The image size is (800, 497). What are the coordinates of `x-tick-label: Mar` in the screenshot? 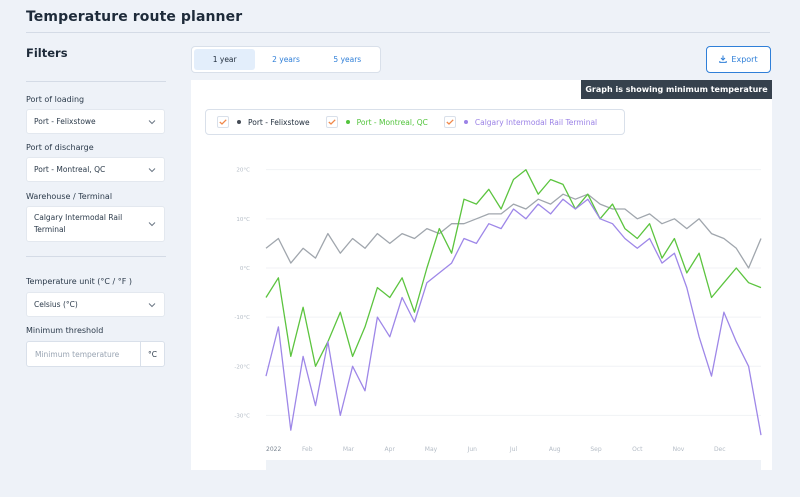 It's located at (349, 449).